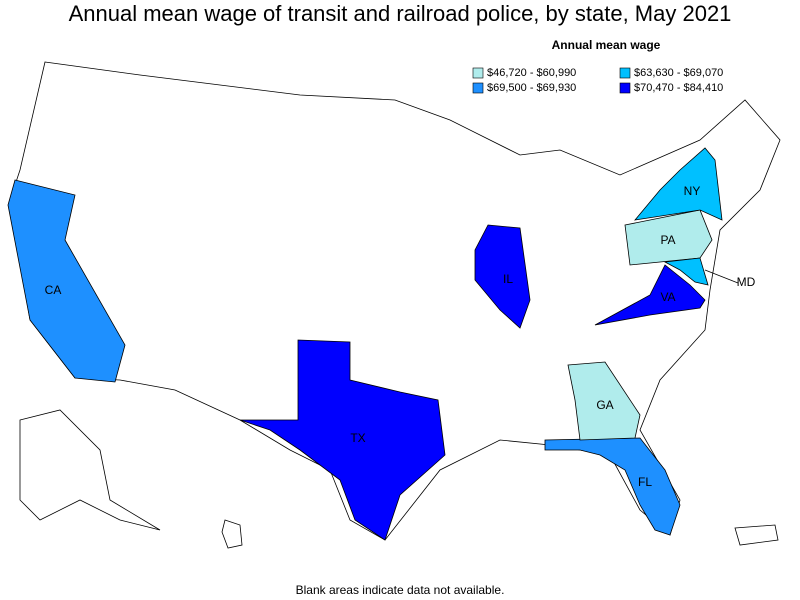 This screenshot has width=800, height=600. I want to click on state-label: NY, so click(692, 191).